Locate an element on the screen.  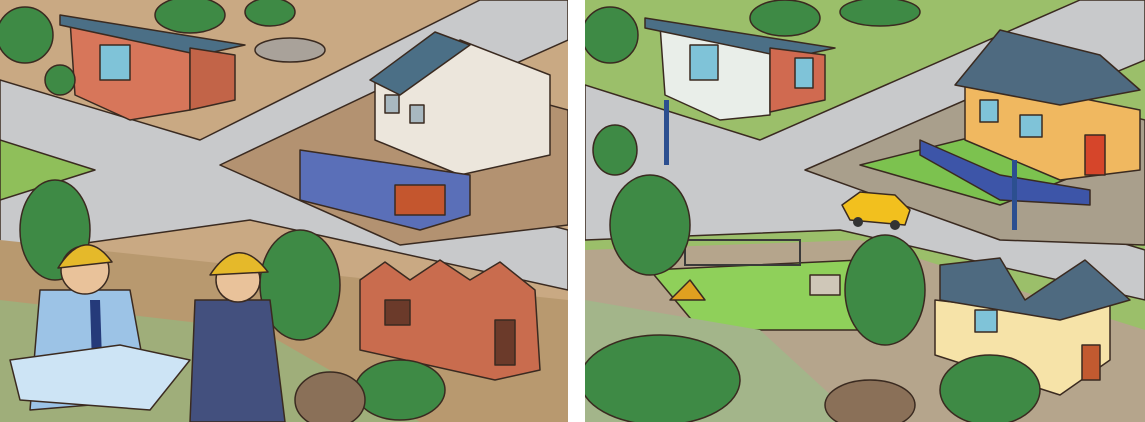
house-side is located at coordinates (212, 79).